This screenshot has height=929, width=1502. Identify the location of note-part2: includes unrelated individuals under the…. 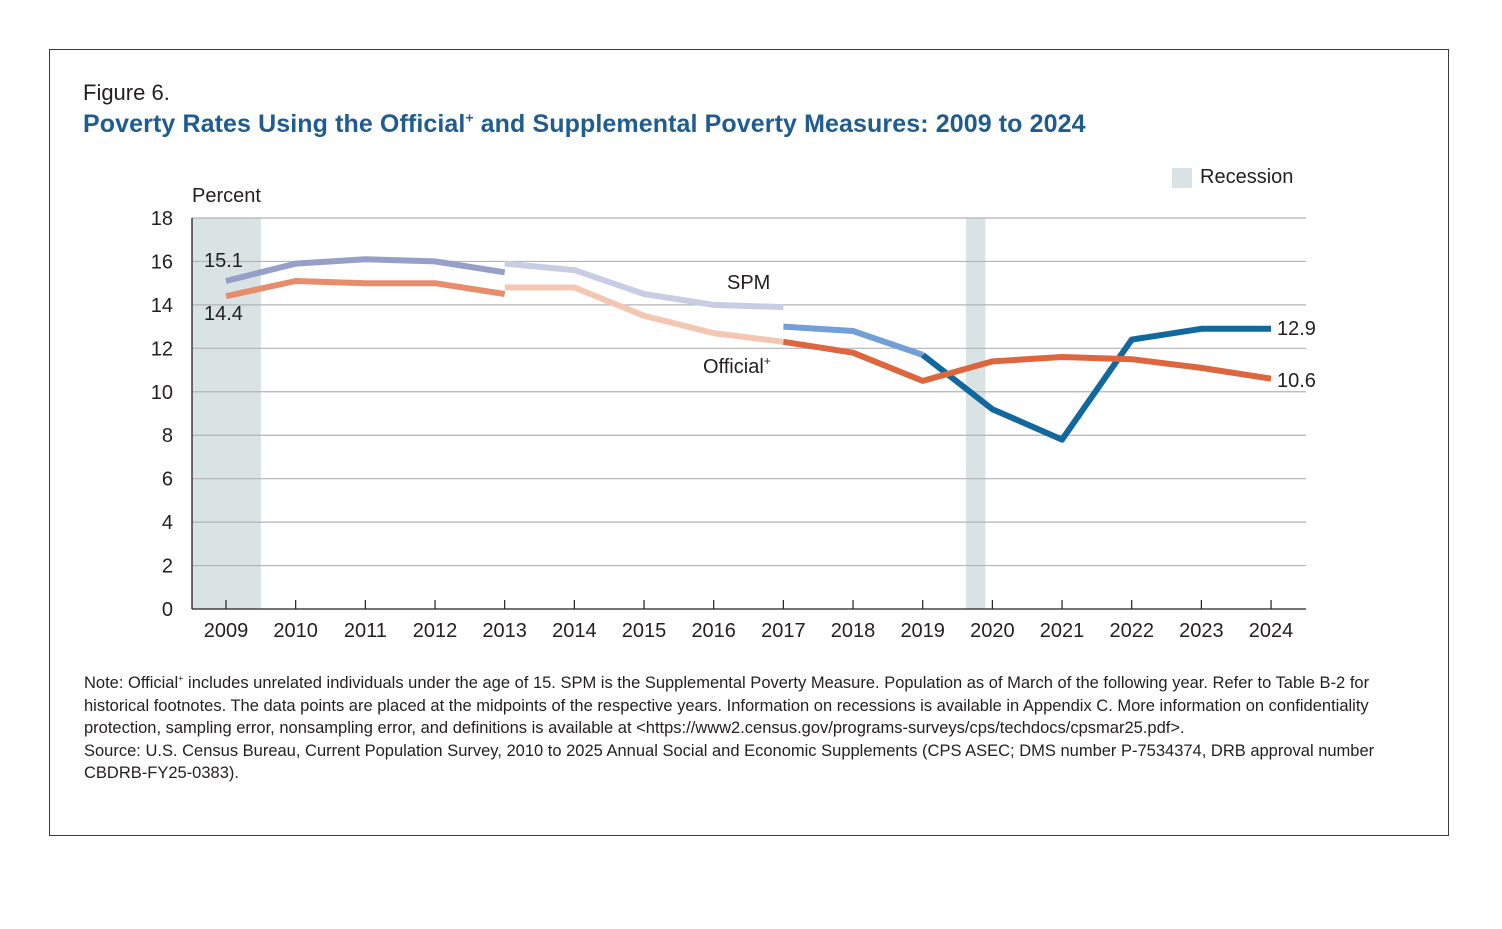
(727, 705).